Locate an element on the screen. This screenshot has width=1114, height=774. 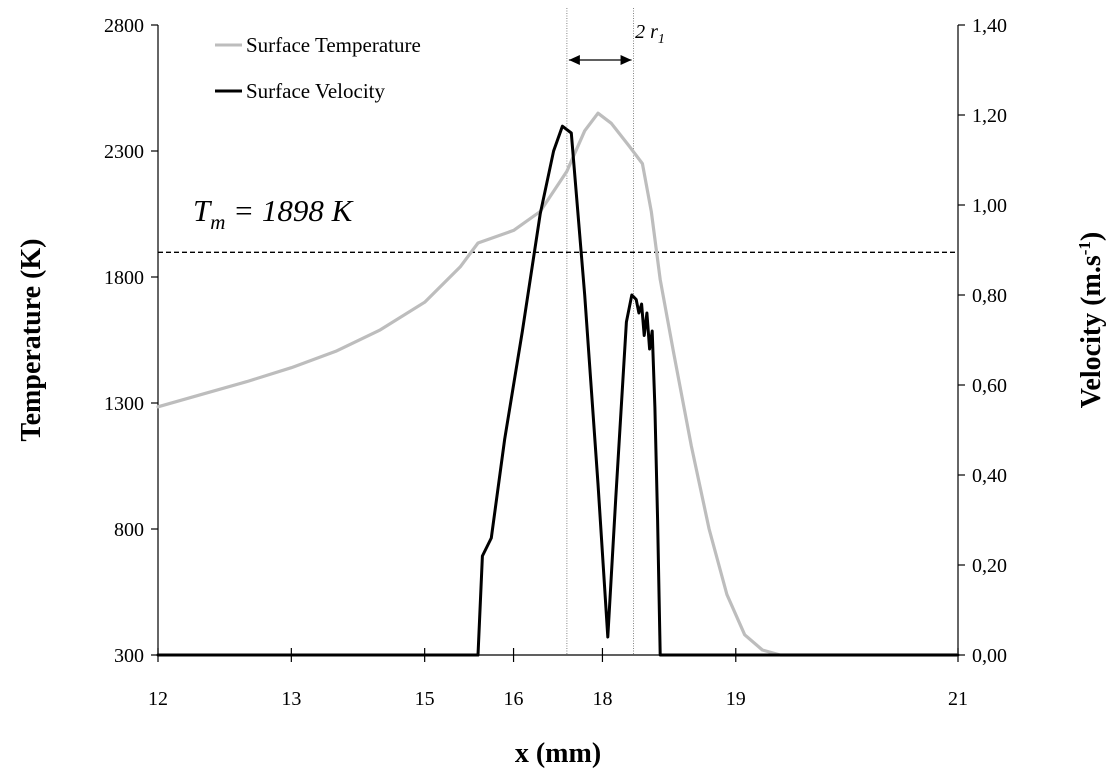
x-tick-label: 16 is located at coordinates (514, 699).